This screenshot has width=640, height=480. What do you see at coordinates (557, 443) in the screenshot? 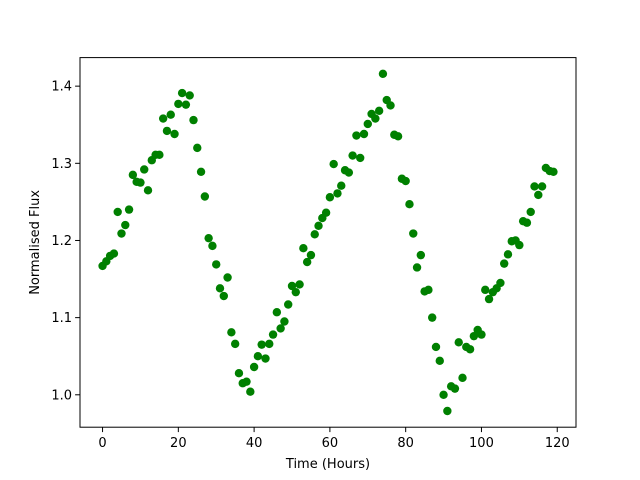
I see `x-tick-label: 120` at bounding box center [557, 443].